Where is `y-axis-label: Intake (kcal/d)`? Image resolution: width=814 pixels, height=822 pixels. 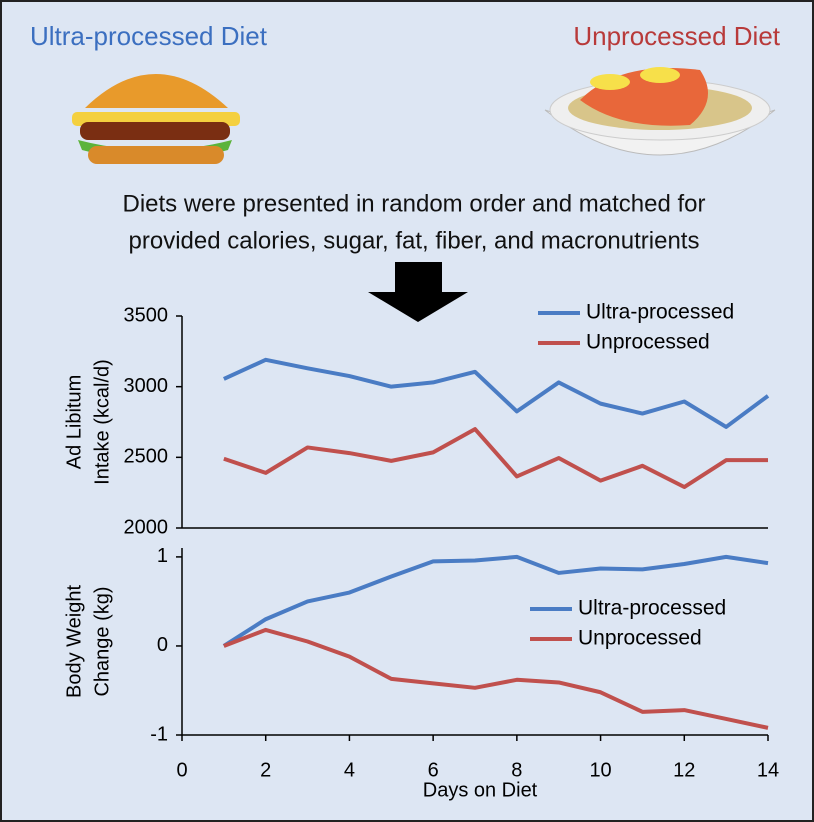 y-axis-label: Intake (kcal/d) is located at coordinates (102, 422).